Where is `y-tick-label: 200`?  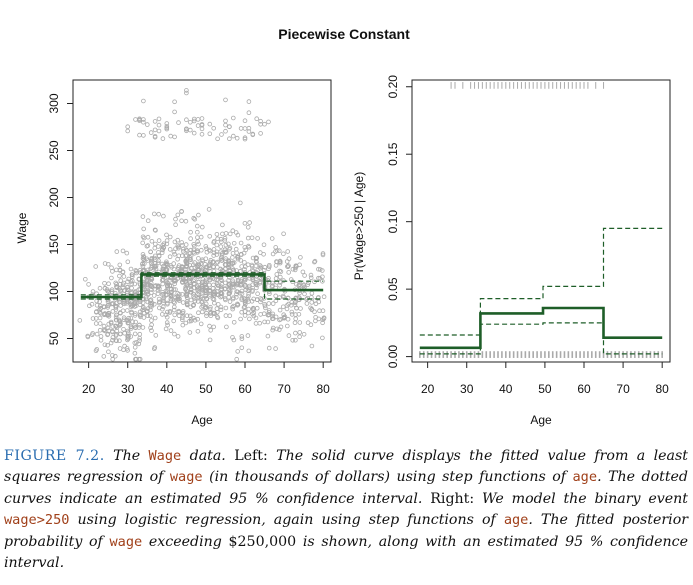
y-tick-label: 200 is located at coordinates (54, 197).